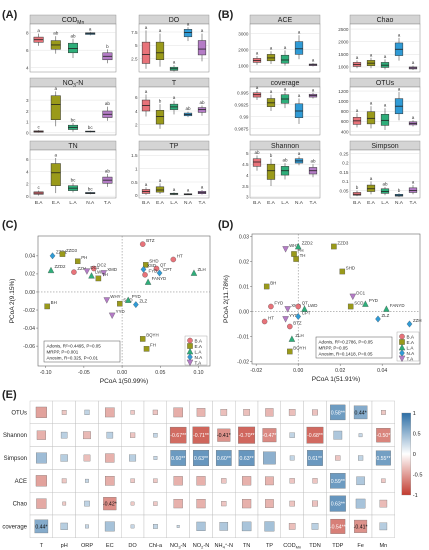 This screenshot has width=429, height=550. I want to click on column-label: TN, so click(246, 546).